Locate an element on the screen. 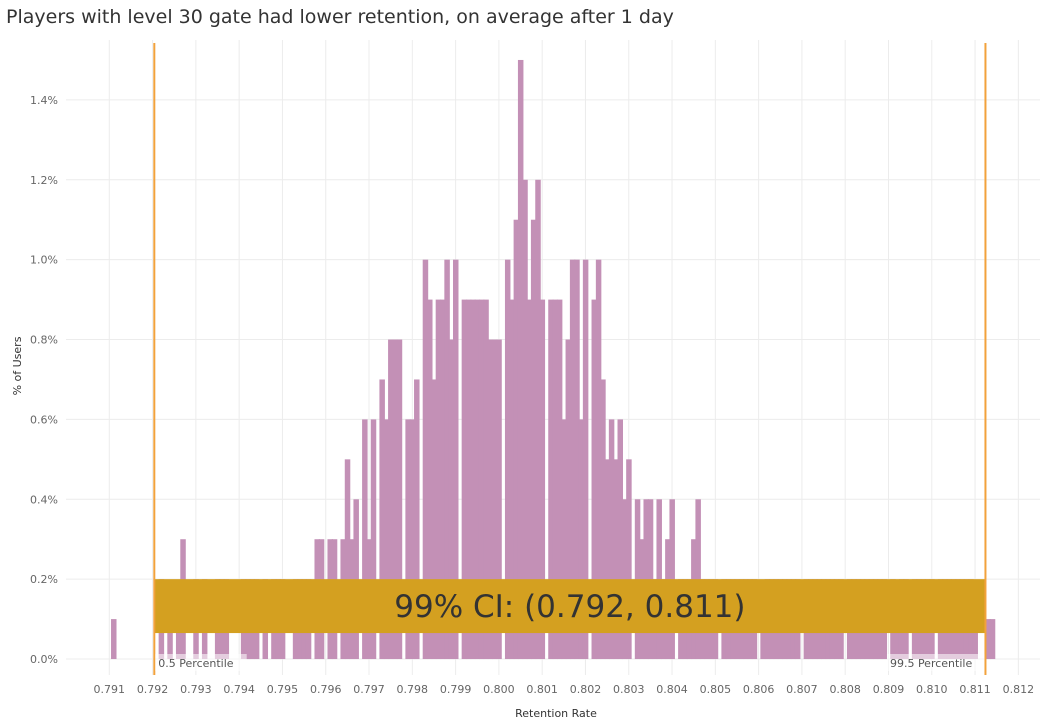  x-tick-label: 0.808 is located at coordinates (845, 689).